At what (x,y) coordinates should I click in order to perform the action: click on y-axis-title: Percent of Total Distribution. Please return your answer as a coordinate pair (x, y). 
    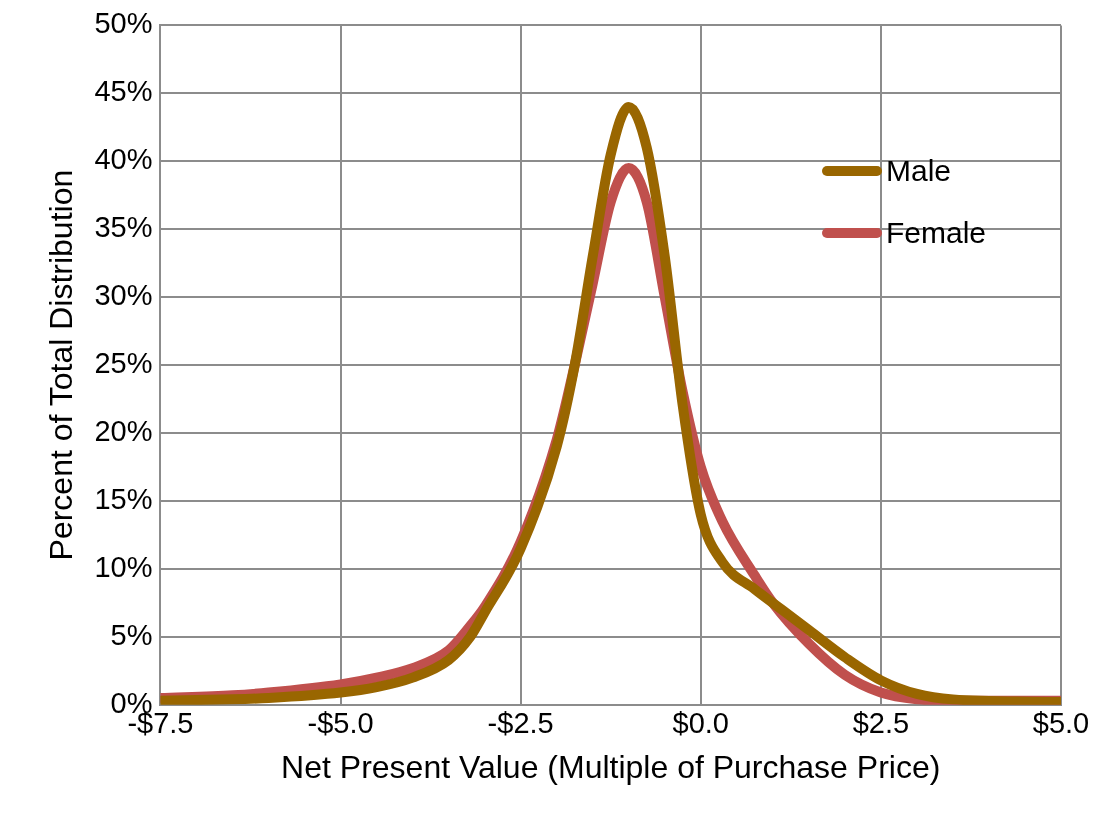
    Looking at the image, I should click on (61, 365).